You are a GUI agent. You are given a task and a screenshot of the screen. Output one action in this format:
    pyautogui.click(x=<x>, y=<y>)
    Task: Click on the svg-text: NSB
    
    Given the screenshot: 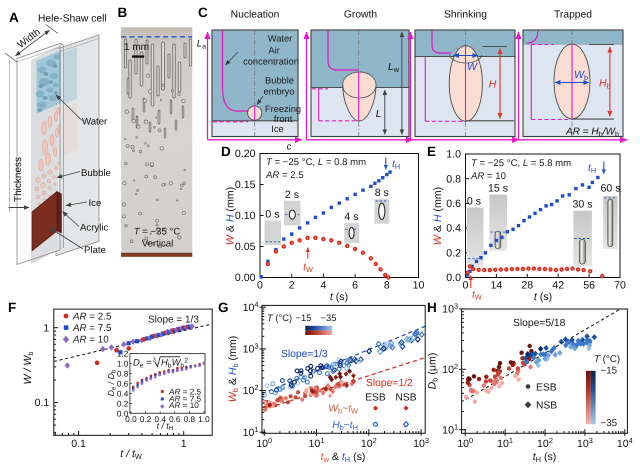 What is the action you would take?
    pyautogui.click(x=546, y=406)
    